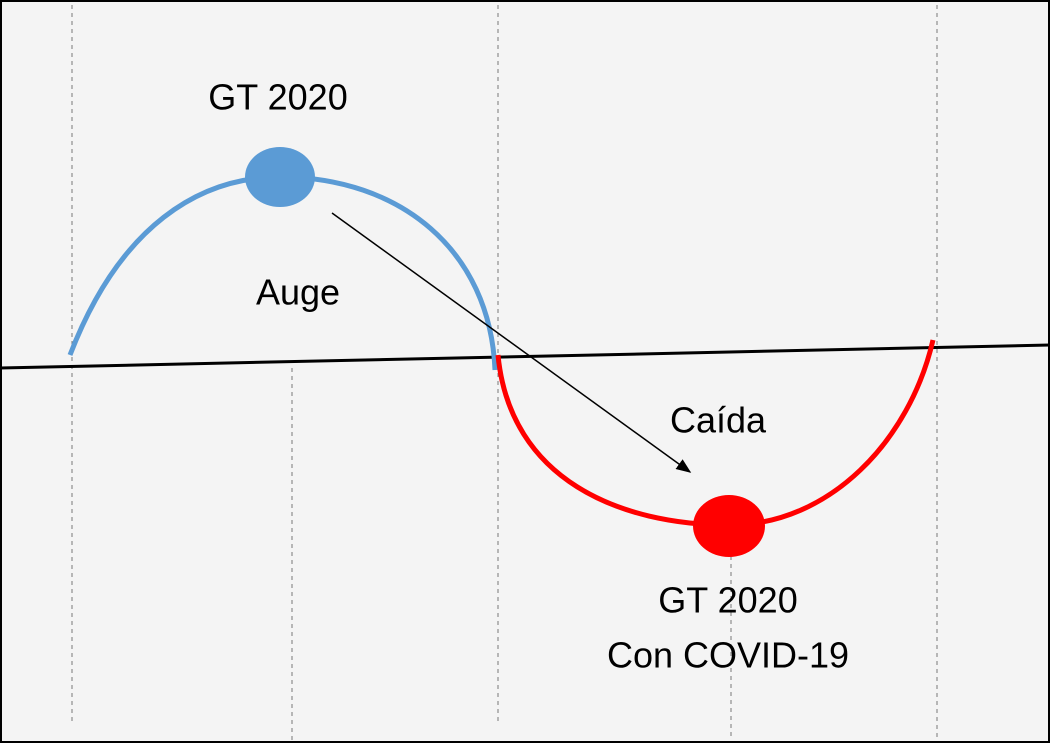  What do you see at coordinates (718, 420) in the screenshot?
I see `phase-label: Caída` at bounding box center [718, 420].